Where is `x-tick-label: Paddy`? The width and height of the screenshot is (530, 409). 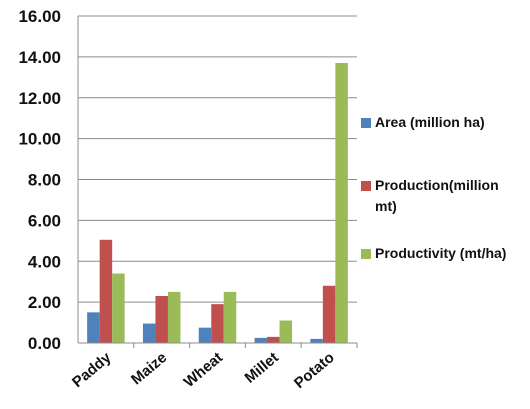
x-tick-label: Paddy is located at coordinates (92, 370).